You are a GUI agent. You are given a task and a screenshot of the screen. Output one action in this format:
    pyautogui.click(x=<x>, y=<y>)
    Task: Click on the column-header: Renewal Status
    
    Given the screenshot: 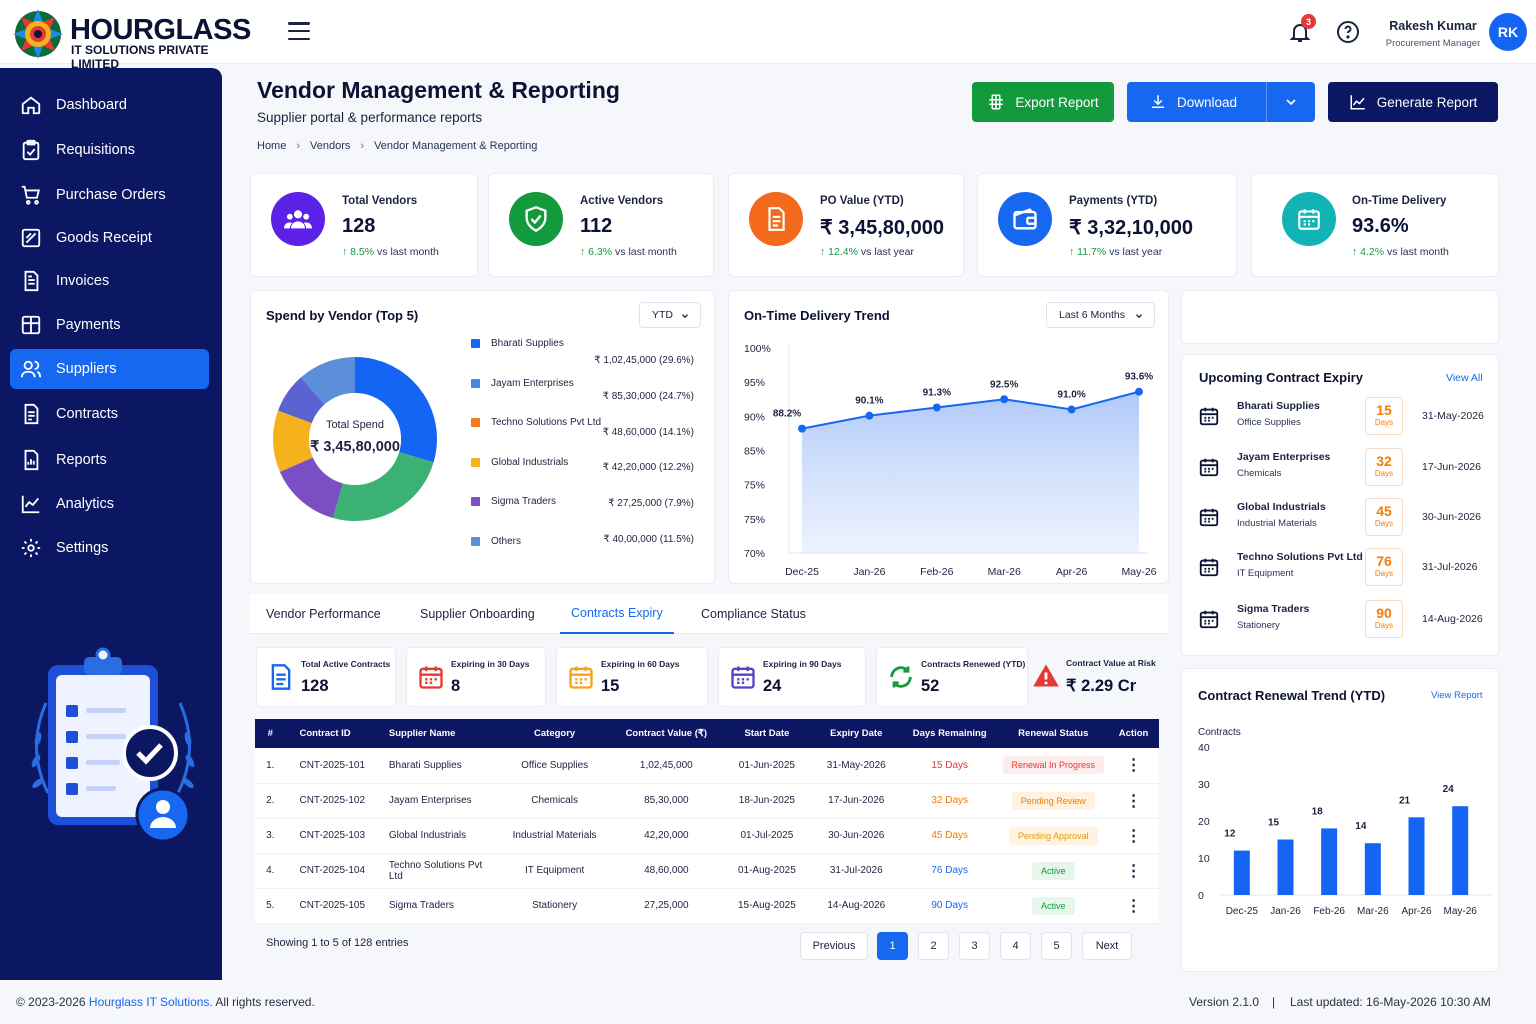 What is the action you would take?
    pyautogui.click(x=1053, y=733)
    